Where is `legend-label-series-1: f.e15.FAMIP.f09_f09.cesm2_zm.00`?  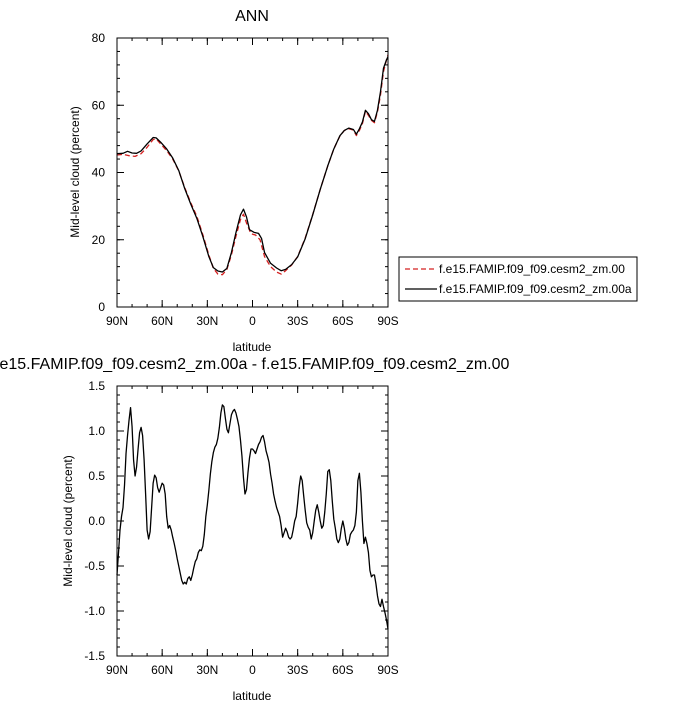 legend-label-series-1: f.e15.FAMIP.f09_f09.cesm2_zm.00 is located at coordinates (532, 269).